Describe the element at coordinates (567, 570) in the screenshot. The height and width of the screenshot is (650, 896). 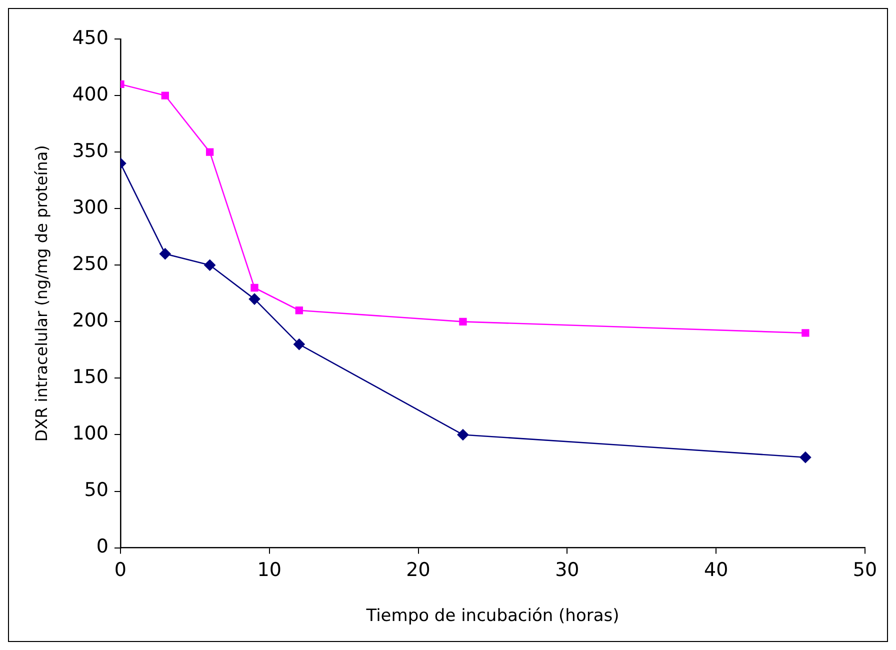
I see `x-tick-label: 30` at that location.